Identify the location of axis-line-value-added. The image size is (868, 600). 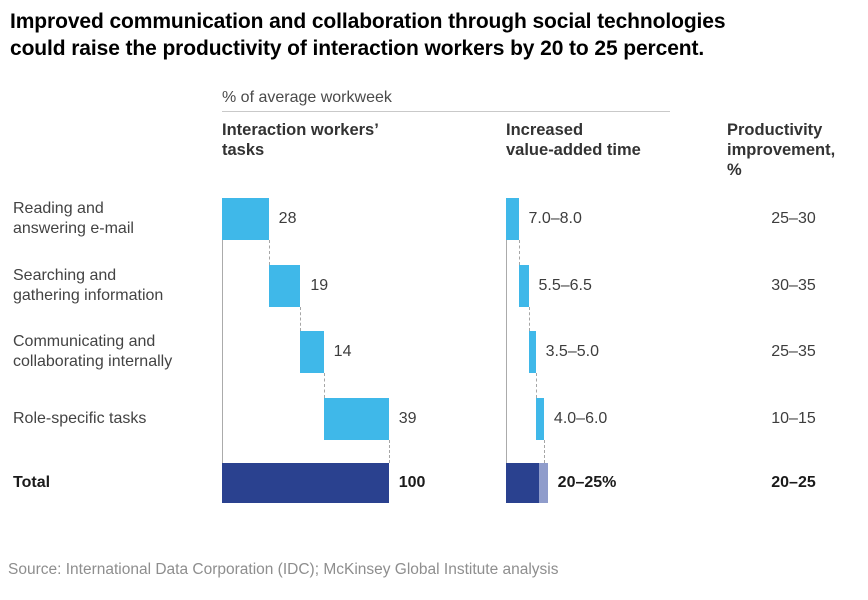
(506, 351).